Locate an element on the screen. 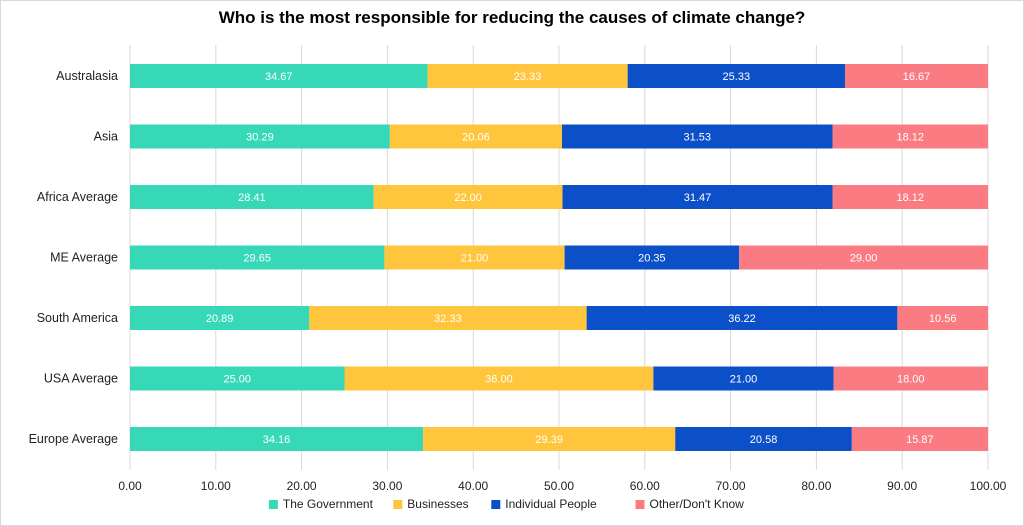 The width and height of the screenshot is (1024, 526). data-label: 25.33 is located at coordinates (737, 77).